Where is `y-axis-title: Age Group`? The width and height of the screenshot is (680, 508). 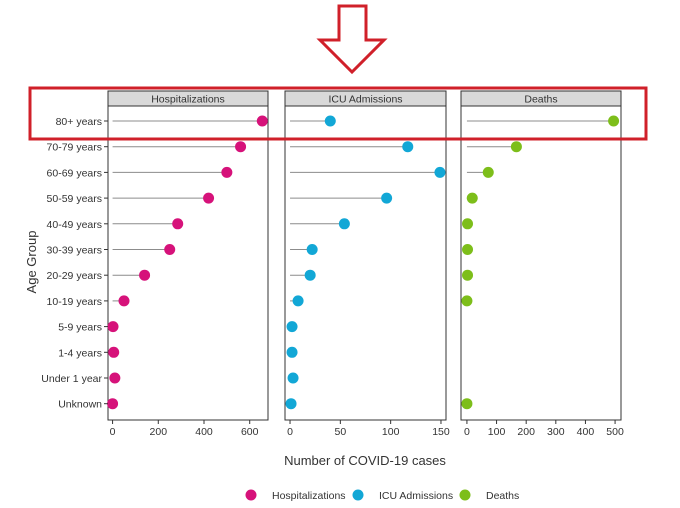 y-axis-title: Age Group is located at coordinates (31, 262).